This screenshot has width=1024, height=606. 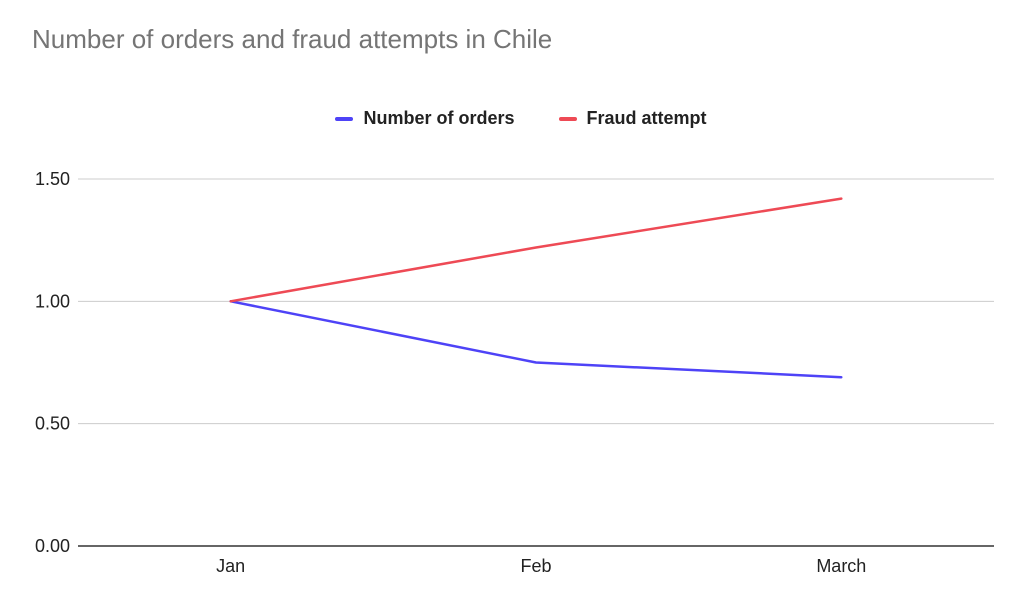 I want to click on y-tick-label: 0.50, so click(x=52, y=424).